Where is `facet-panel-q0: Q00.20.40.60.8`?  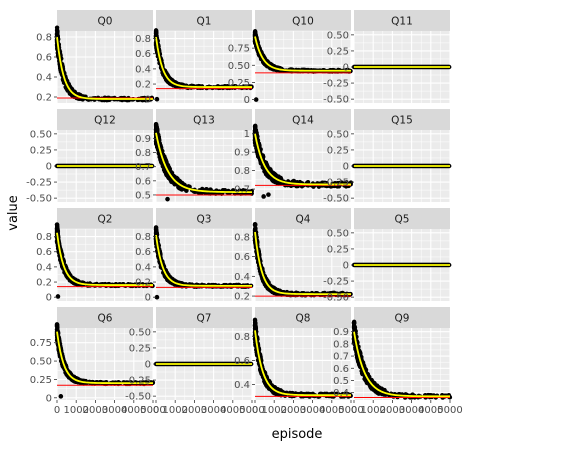
facet-panel-q0: Q00.20.40.60.8 is located at coordinates (95, 57).